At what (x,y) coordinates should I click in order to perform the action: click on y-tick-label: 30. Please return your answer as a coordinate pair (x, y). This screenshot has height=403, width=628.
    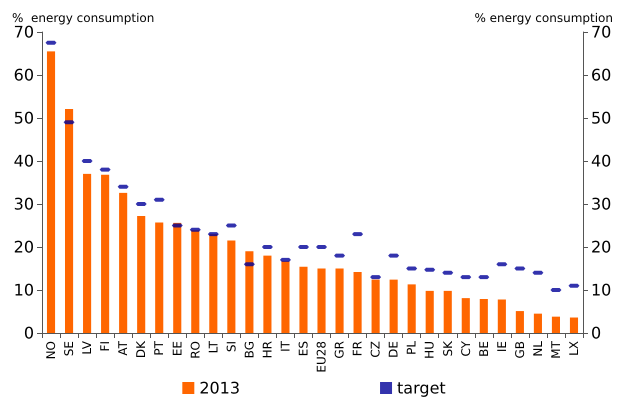
    Looking at the image, I should click on (24, 204).